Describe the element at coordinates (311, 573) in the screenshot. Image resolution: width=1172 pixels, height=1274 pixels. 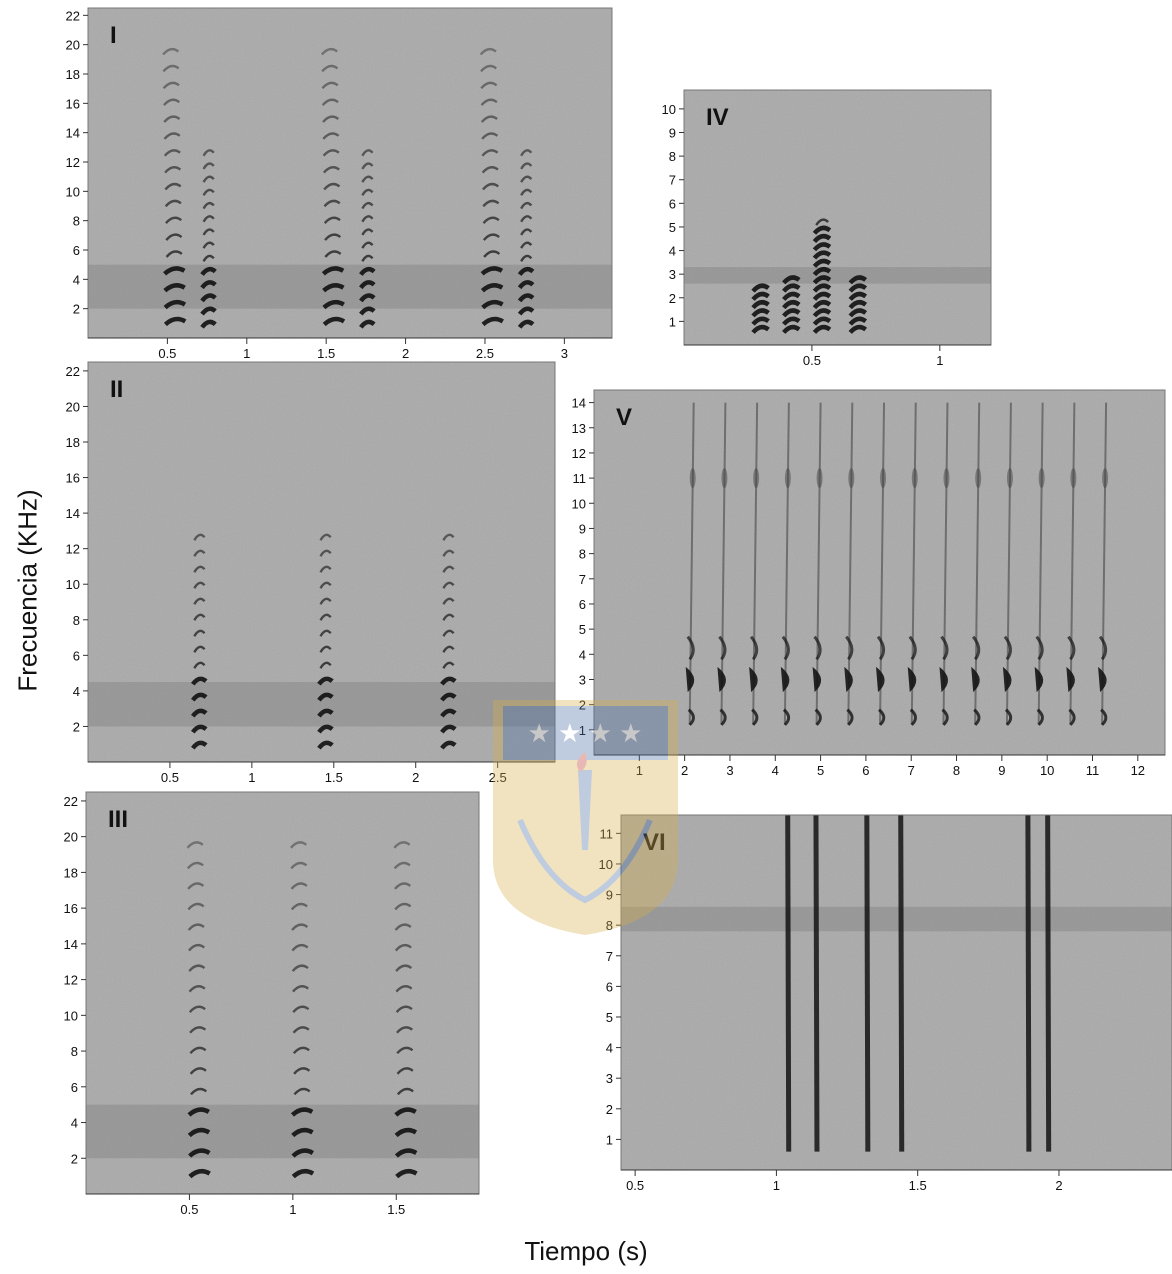
I see `spectrogram-panel-II: 2 4 6 8 10 12 14 16 18 20 22 0.5 1 1.5 2 2.5 II` at that location.